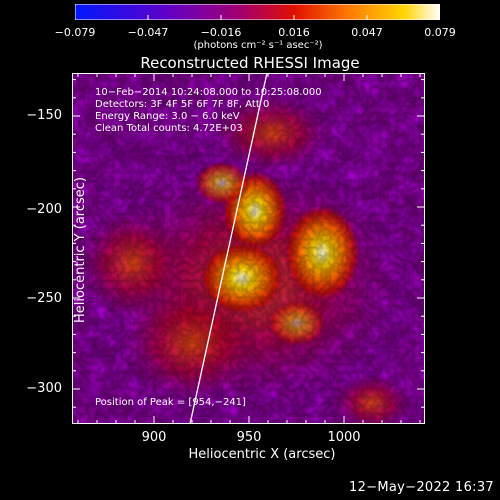 The width and height of the screenshot is (500, 500). I want to click on x-tick-label: 950, so click(249, 437).